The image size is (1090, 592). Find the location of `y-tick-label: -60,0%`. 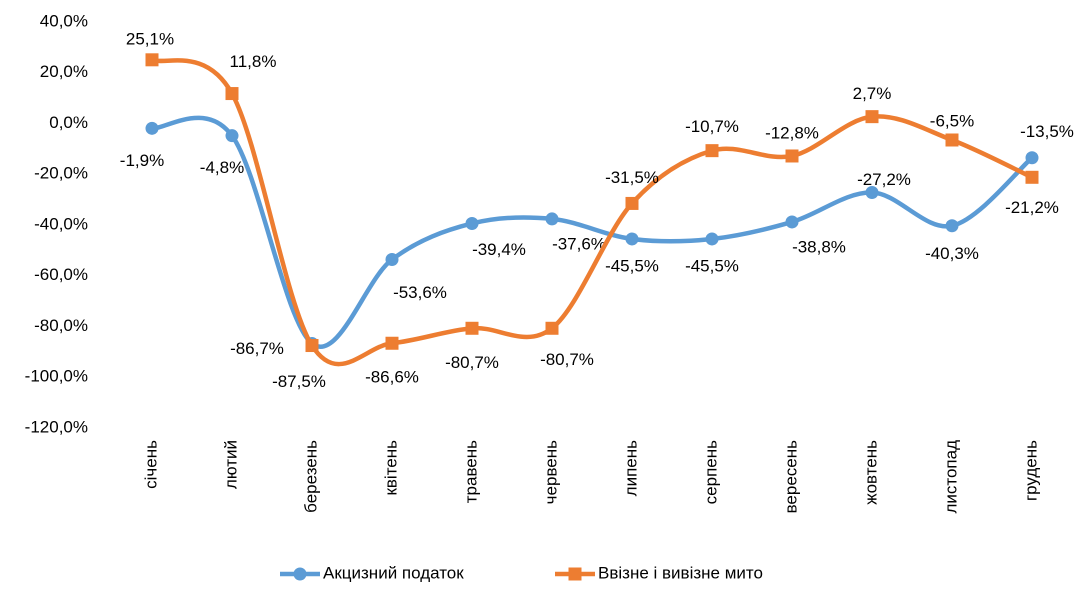

y-tick-label: -60,0% is located at coordinates (61, 274).